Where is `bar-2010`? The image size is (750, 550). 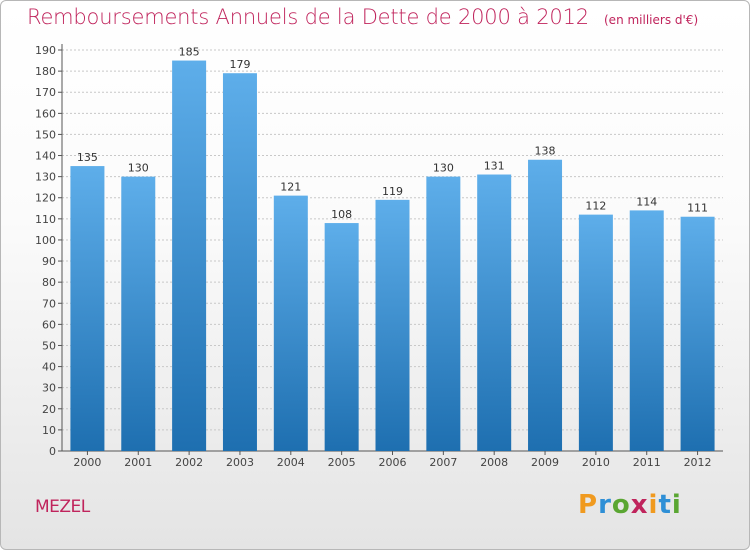 bar-2010 is located at coordinates (595, 332).